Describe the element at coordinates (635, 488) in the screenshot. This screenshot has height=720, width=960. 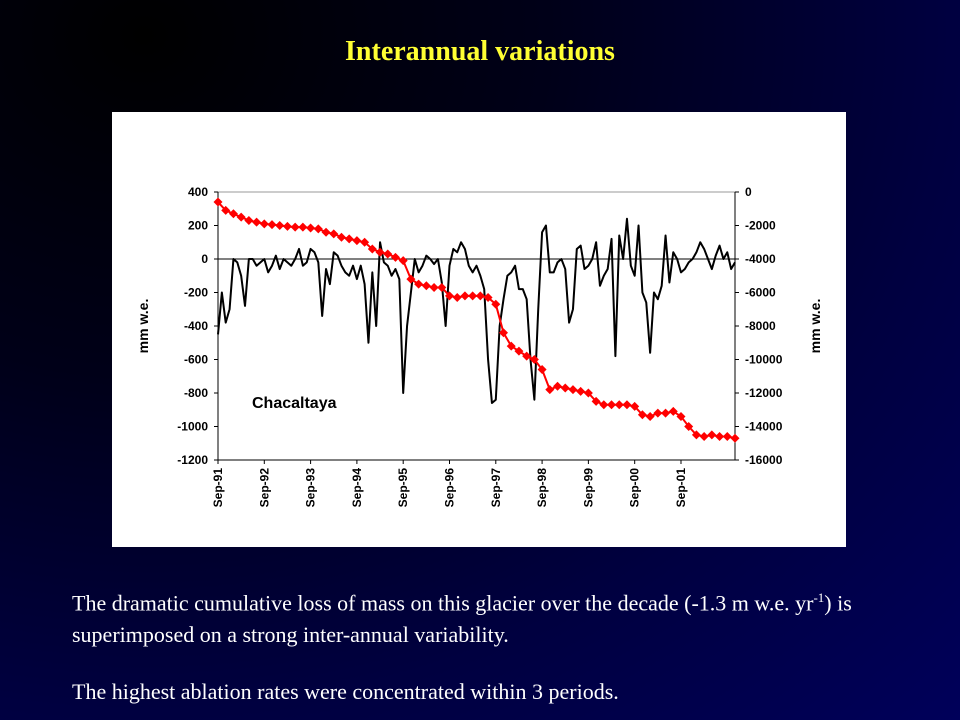
I see `x-tick-label: Sep-00` at that location.